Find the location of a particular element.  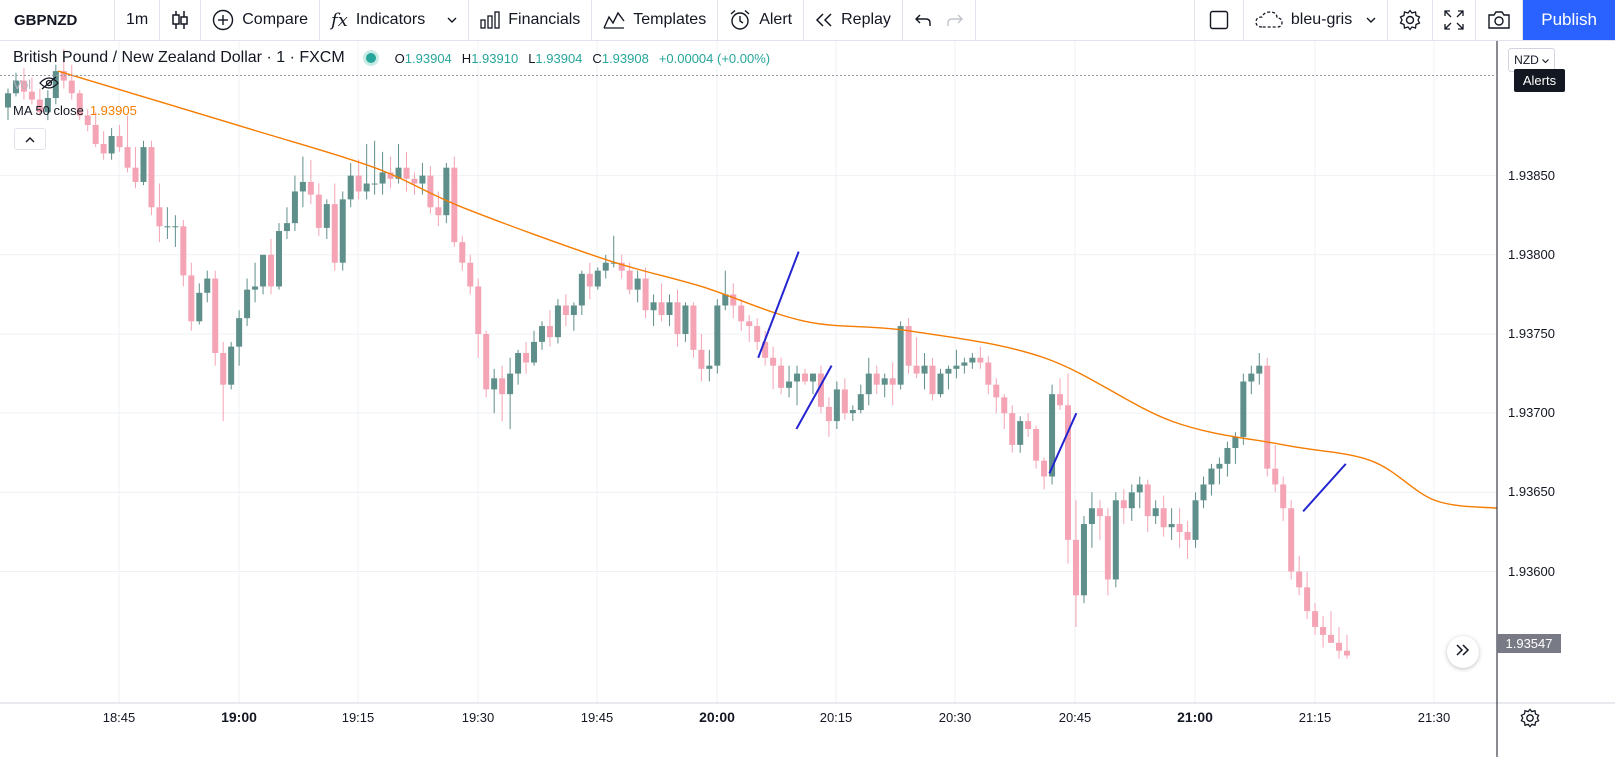

undo-icon is located at coordinates (923, 20).